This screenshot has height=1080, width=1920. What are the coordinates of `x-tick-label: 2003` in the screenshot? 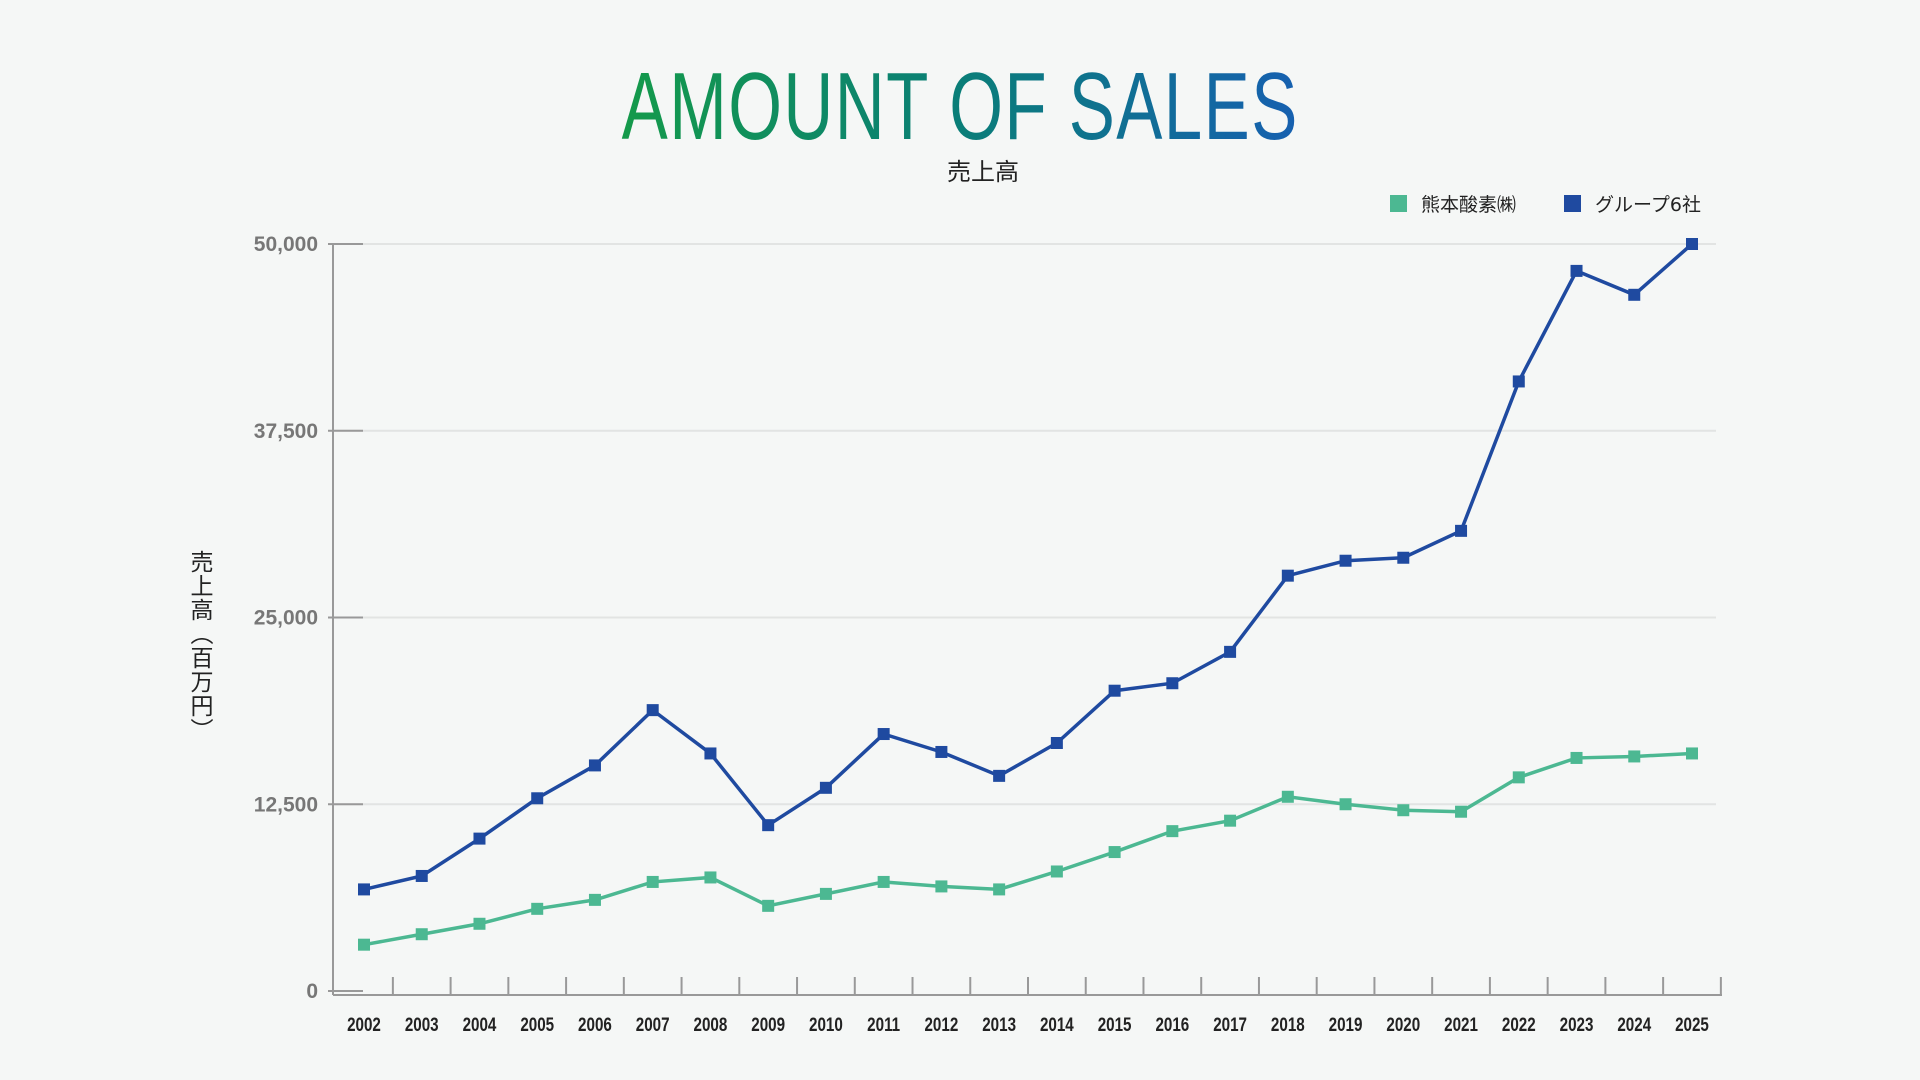 It's located at (422, 1024).